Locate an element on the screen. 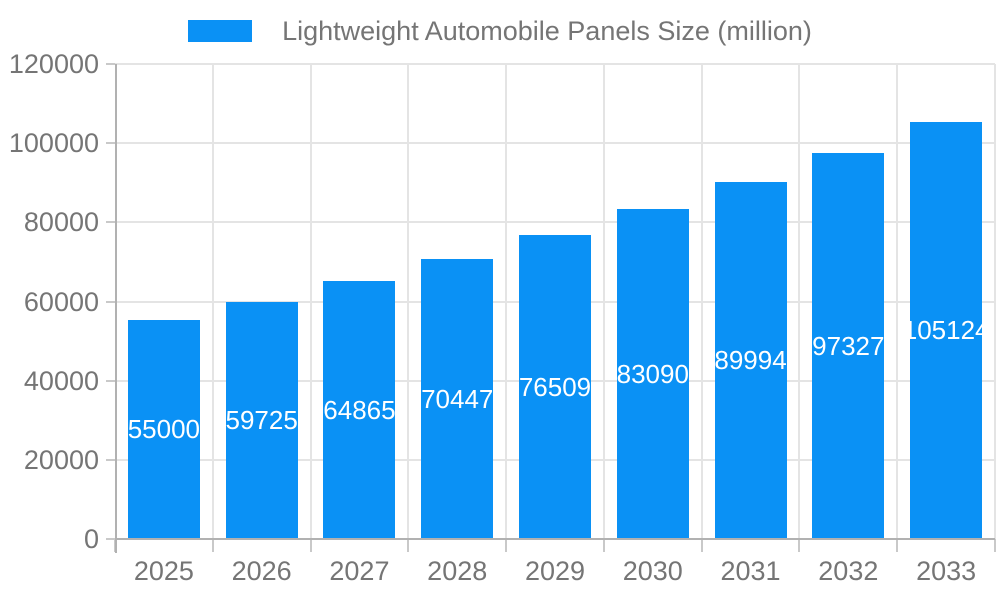  y-axis-label: 100000 is located at coordinates (53, 143).